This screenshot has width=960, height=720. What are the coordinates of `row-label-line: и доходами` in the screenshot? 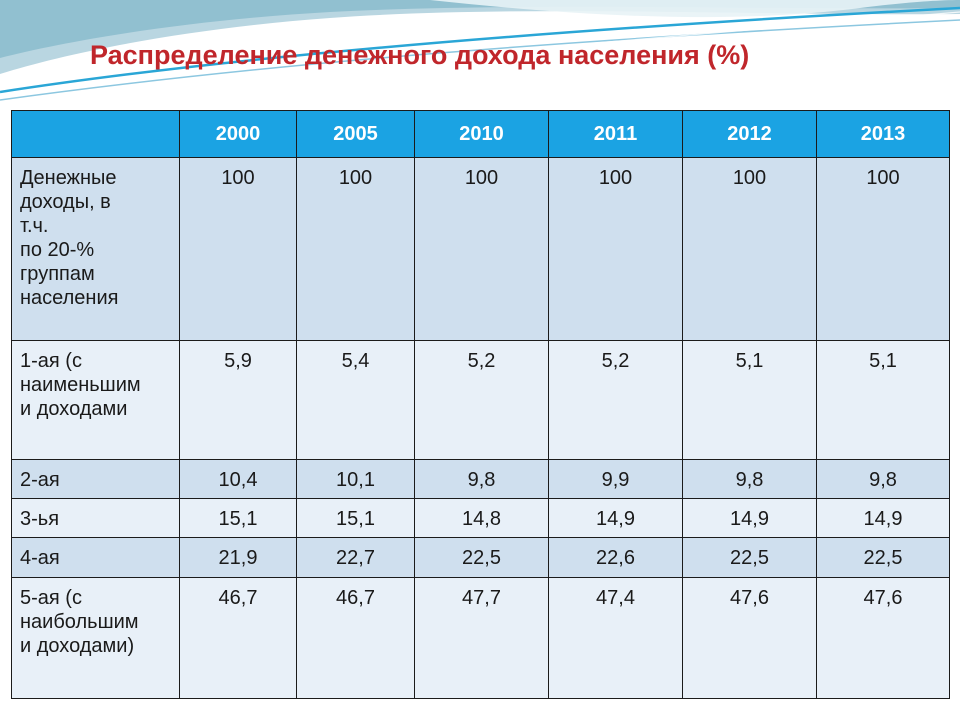 It's located at (74, 409).